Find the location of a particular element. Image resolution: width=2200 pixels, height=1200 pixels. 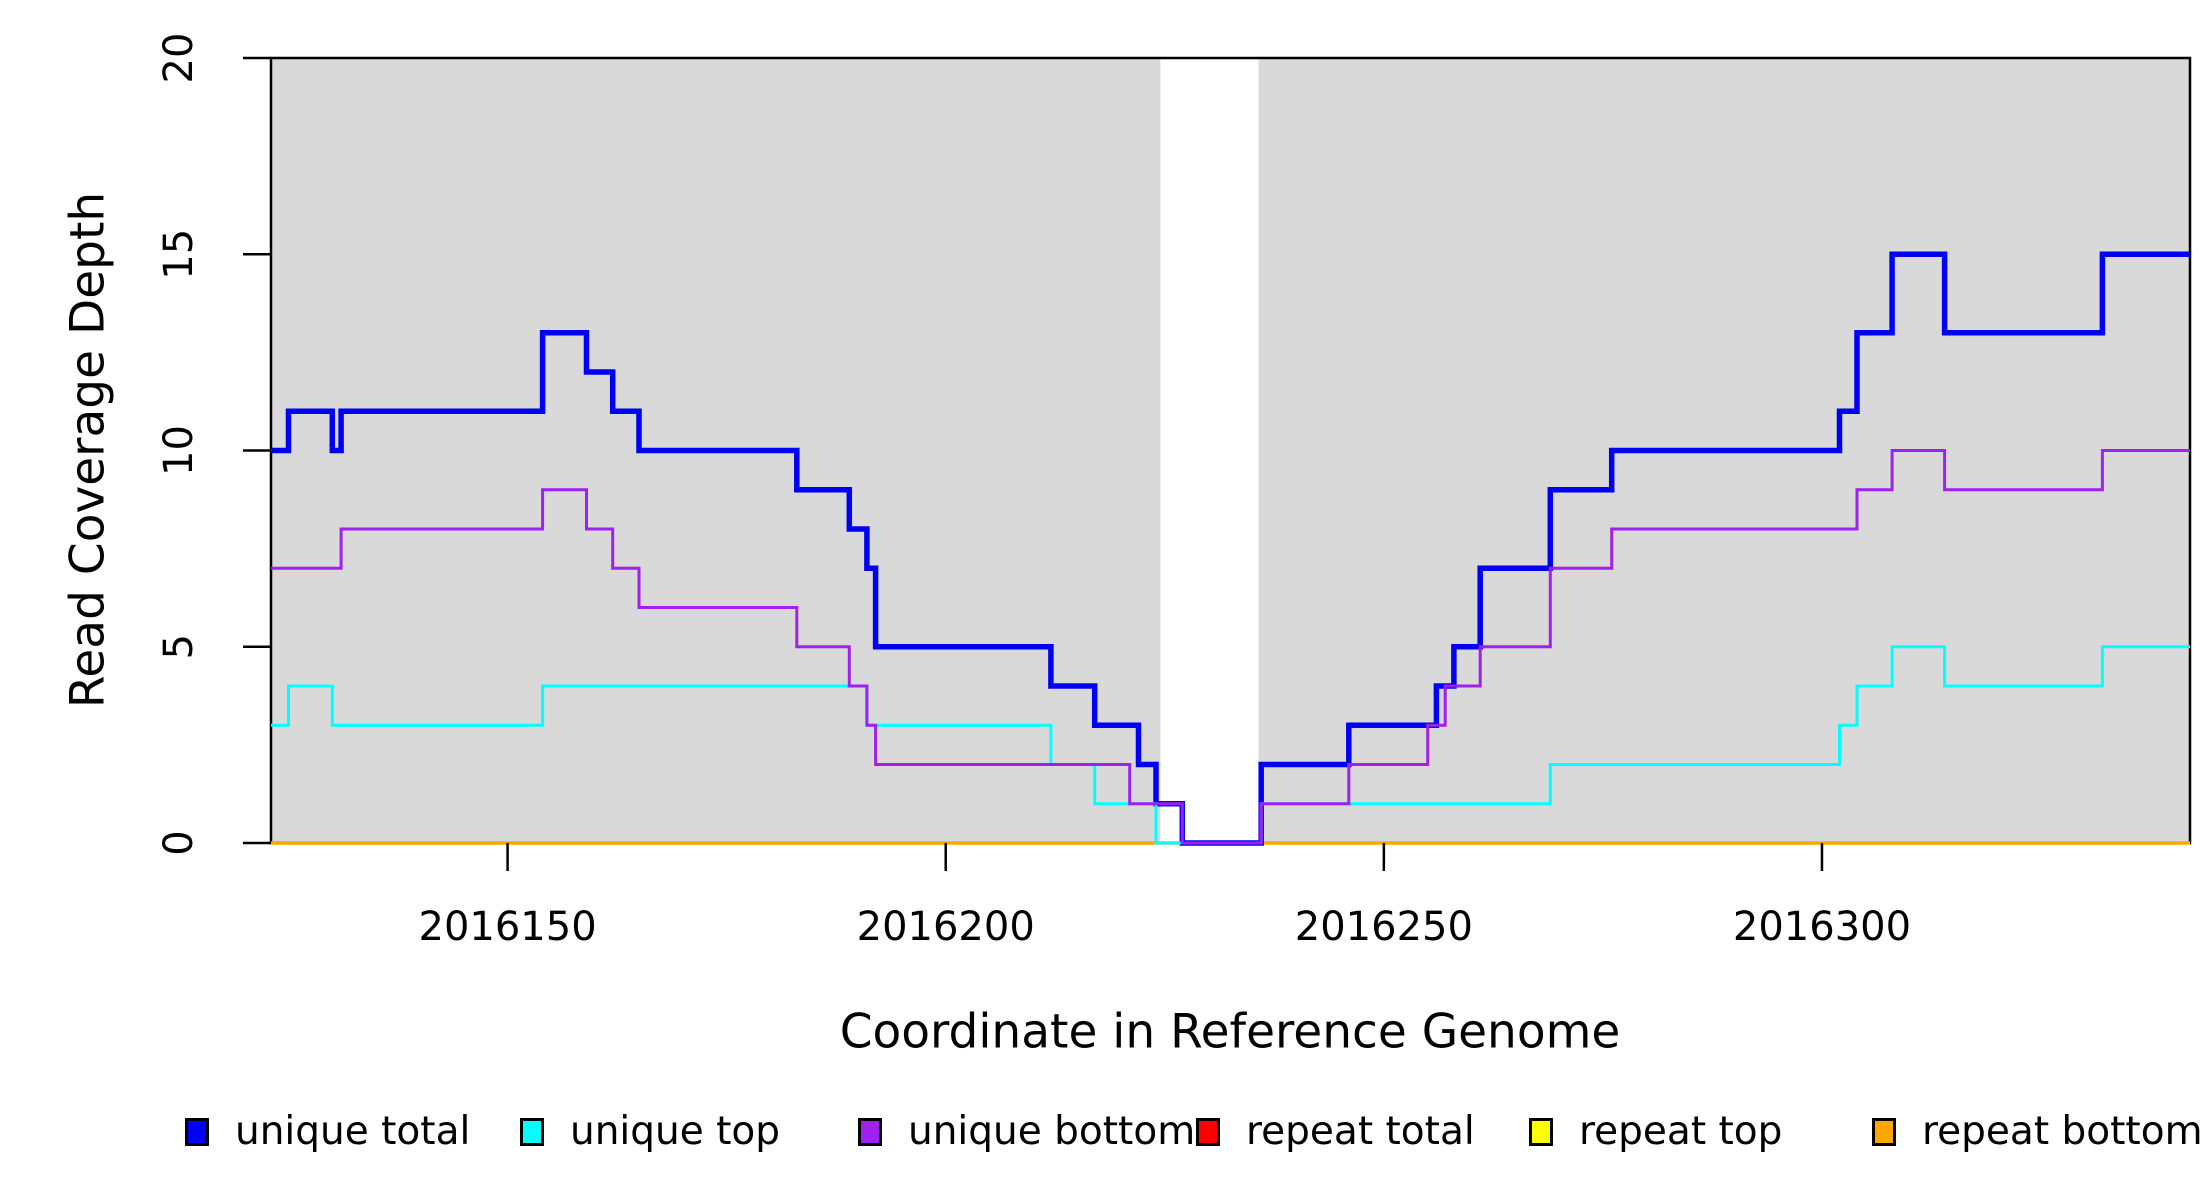

y-tick-label: 20 is located at coordinates (179, 58).